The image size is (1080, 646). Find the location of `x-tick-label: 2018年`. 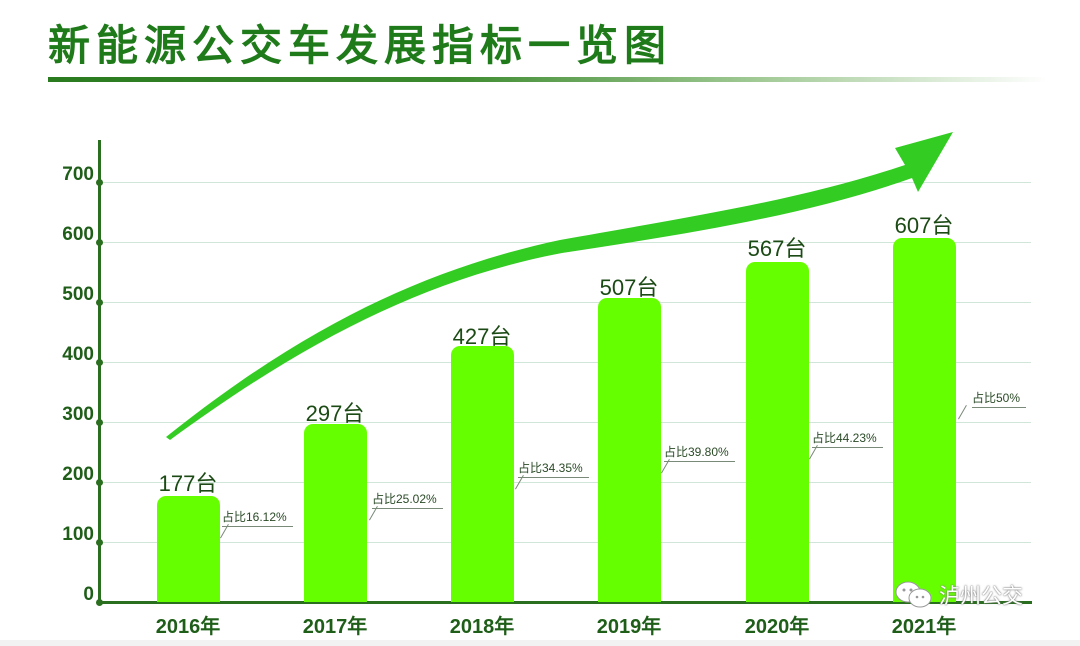

x-tick-label: 2018年 is located at coordinates (482, 627).